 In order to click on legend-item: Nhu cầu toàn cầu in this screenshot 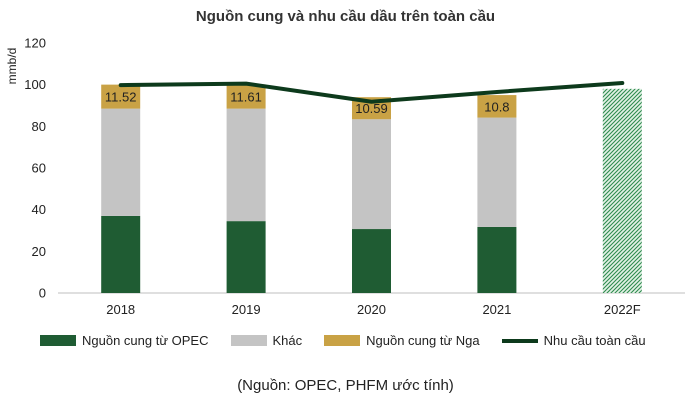, I will do `click(573, 340)`.